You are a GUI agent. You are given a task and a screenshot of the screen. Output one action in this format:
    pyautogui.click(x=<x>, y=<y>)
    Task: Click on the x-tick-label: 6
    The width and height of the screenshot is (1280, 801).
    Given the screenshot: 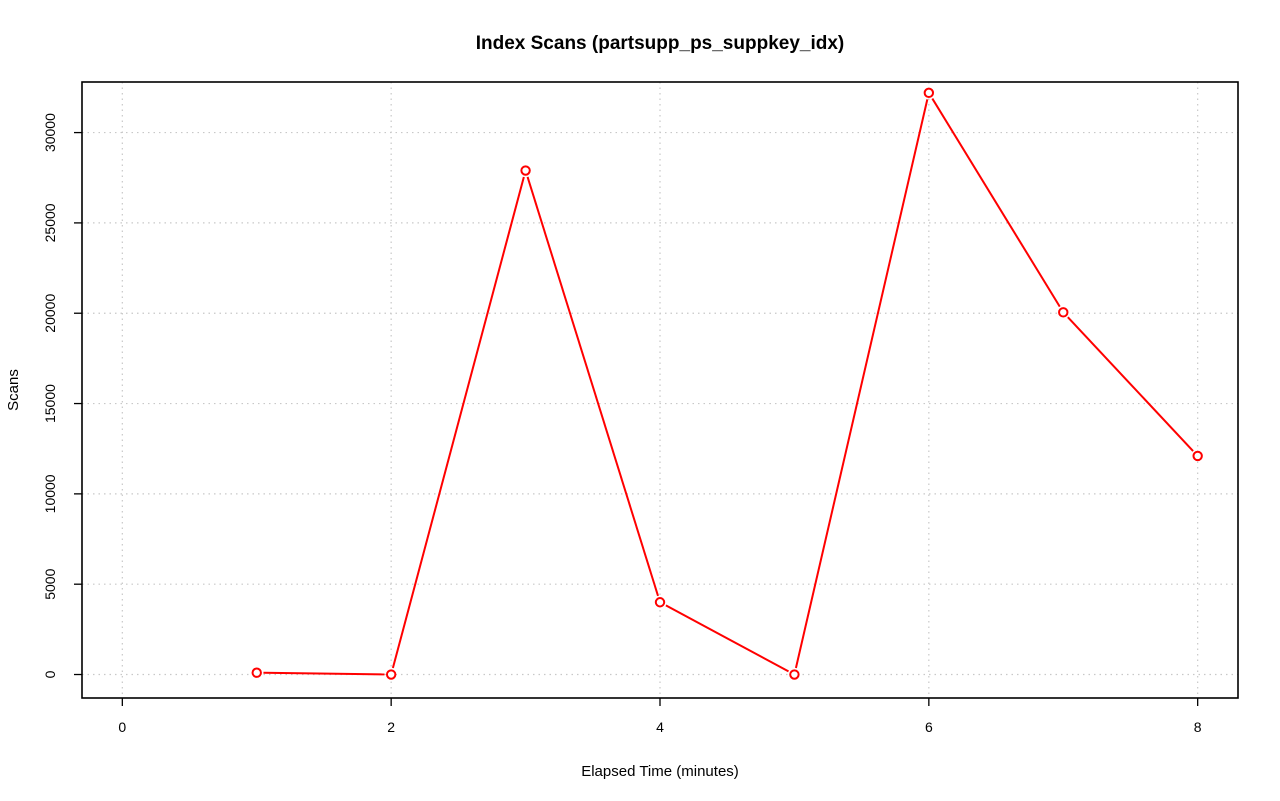 What is the action you would take?
    pyautogui.click(x=929, y=727)
    